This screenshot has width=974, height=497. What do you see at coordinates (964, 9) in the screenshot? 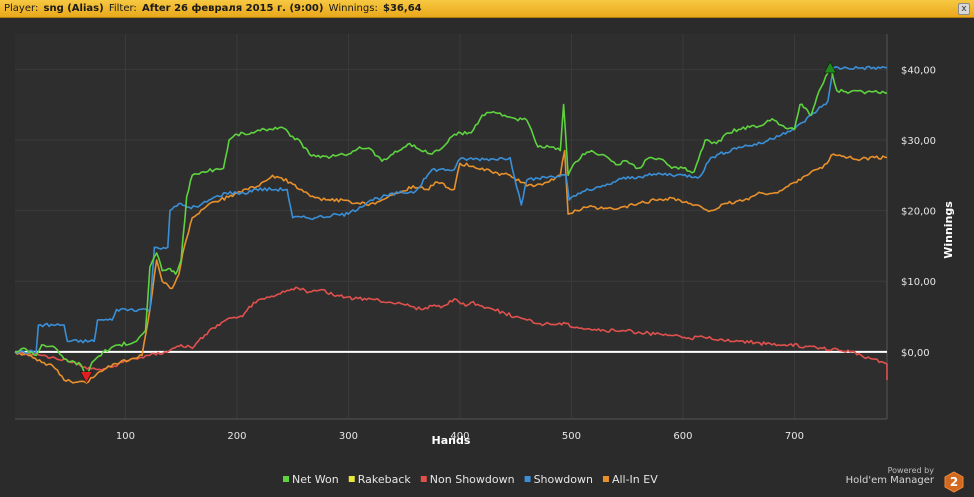
I see `close-icon: x` at bounding box center [964, 9].